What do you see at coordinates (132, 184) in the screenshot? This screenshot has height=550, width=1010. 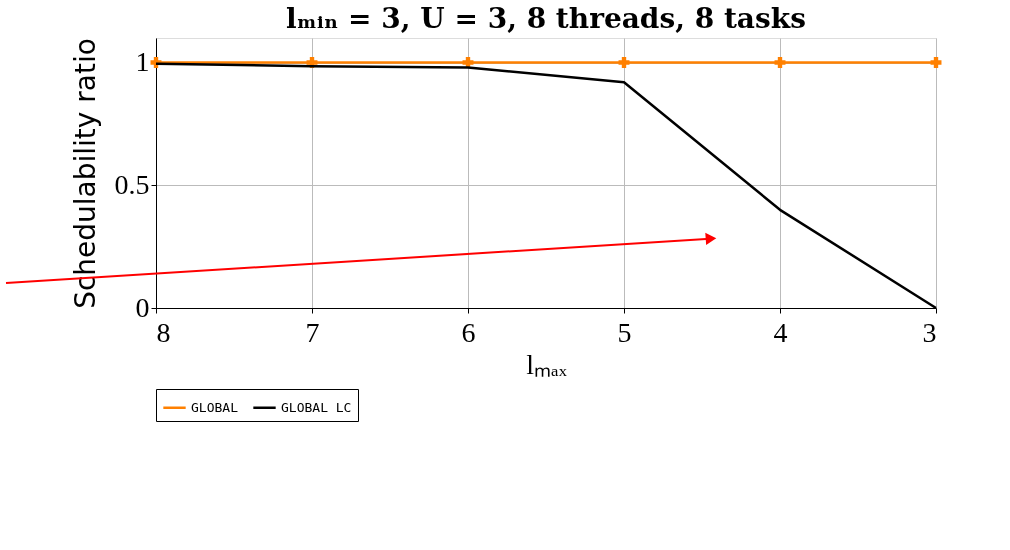 I see `y-tick-label: 0.5` at bounding box center [132, 184].